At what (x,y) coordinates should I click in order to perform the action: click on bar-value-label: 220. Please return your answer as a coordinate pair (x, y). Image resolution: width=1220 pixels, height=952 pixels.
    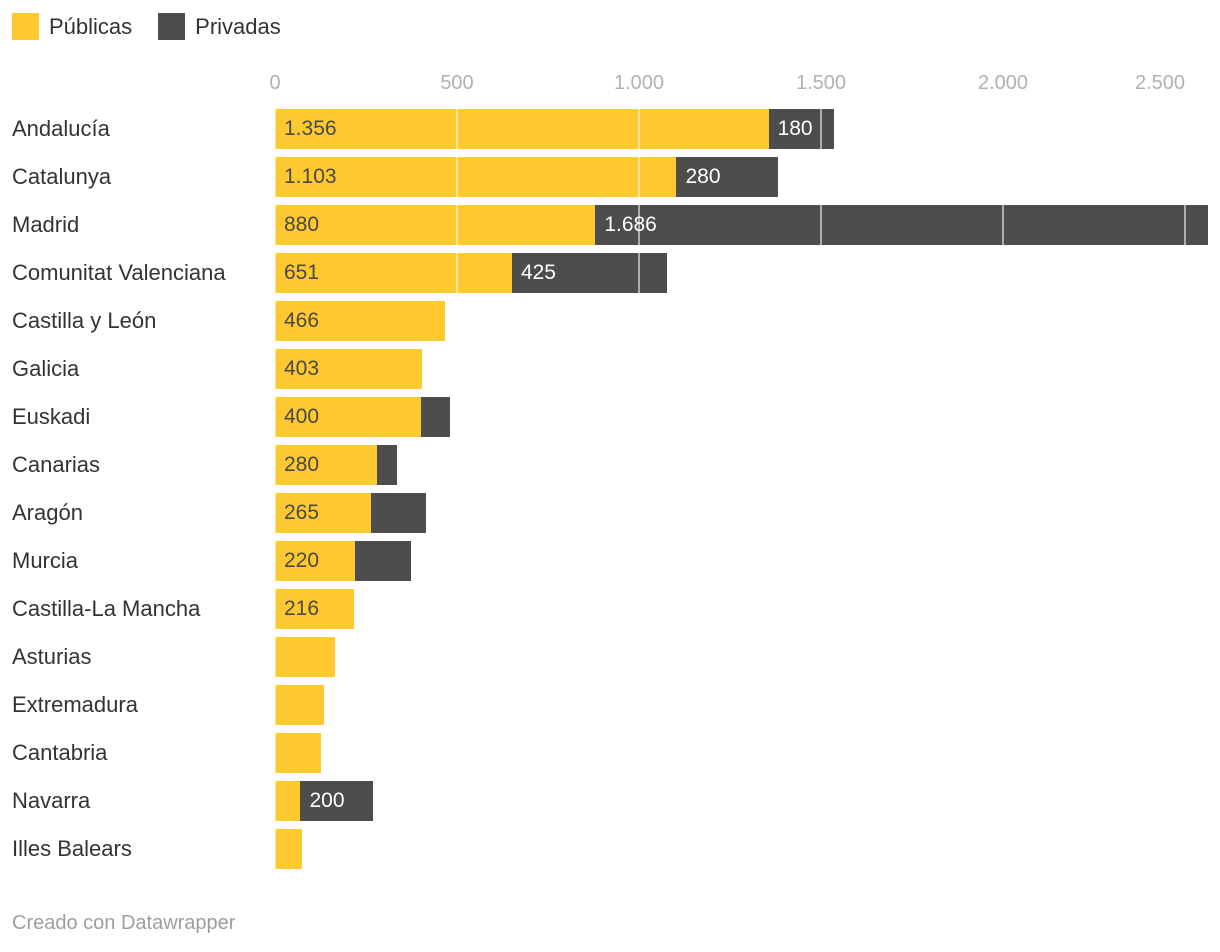
    Looking at the image, I should click on (302, 560).